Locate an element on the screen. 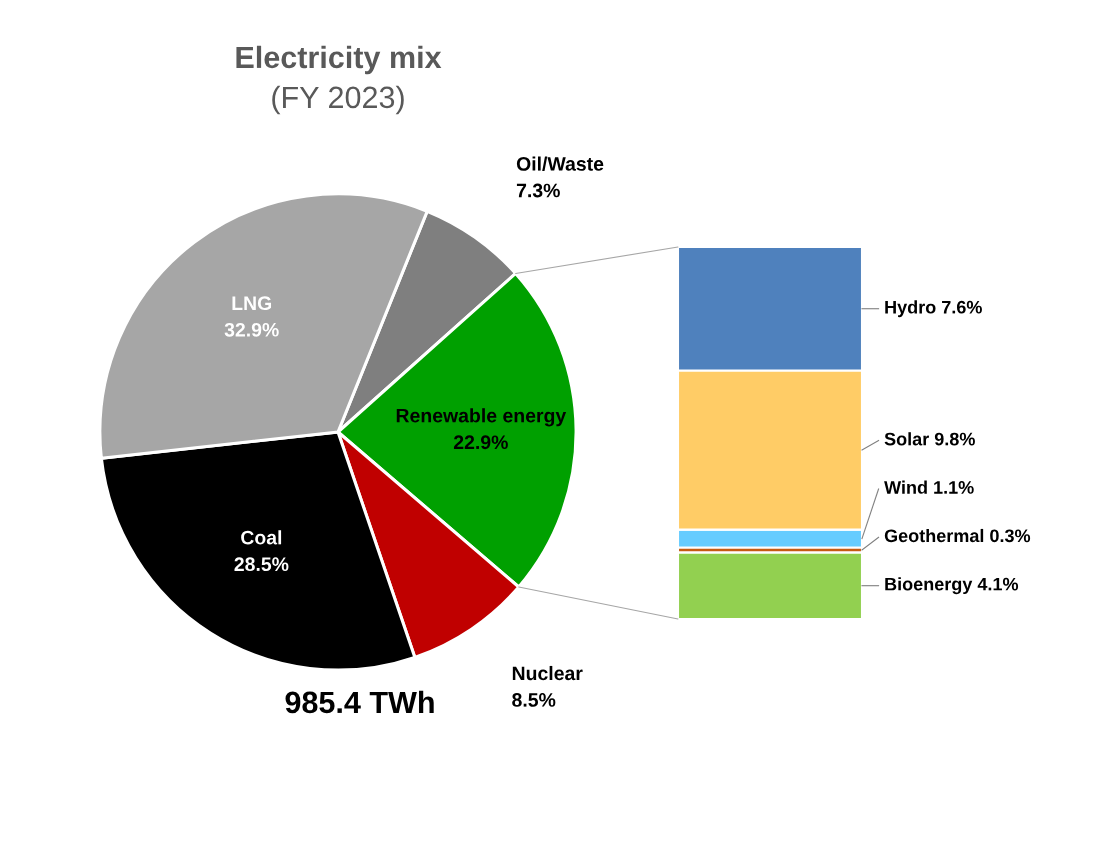  data-label: 8.5% is located at coordinates (534, 700).